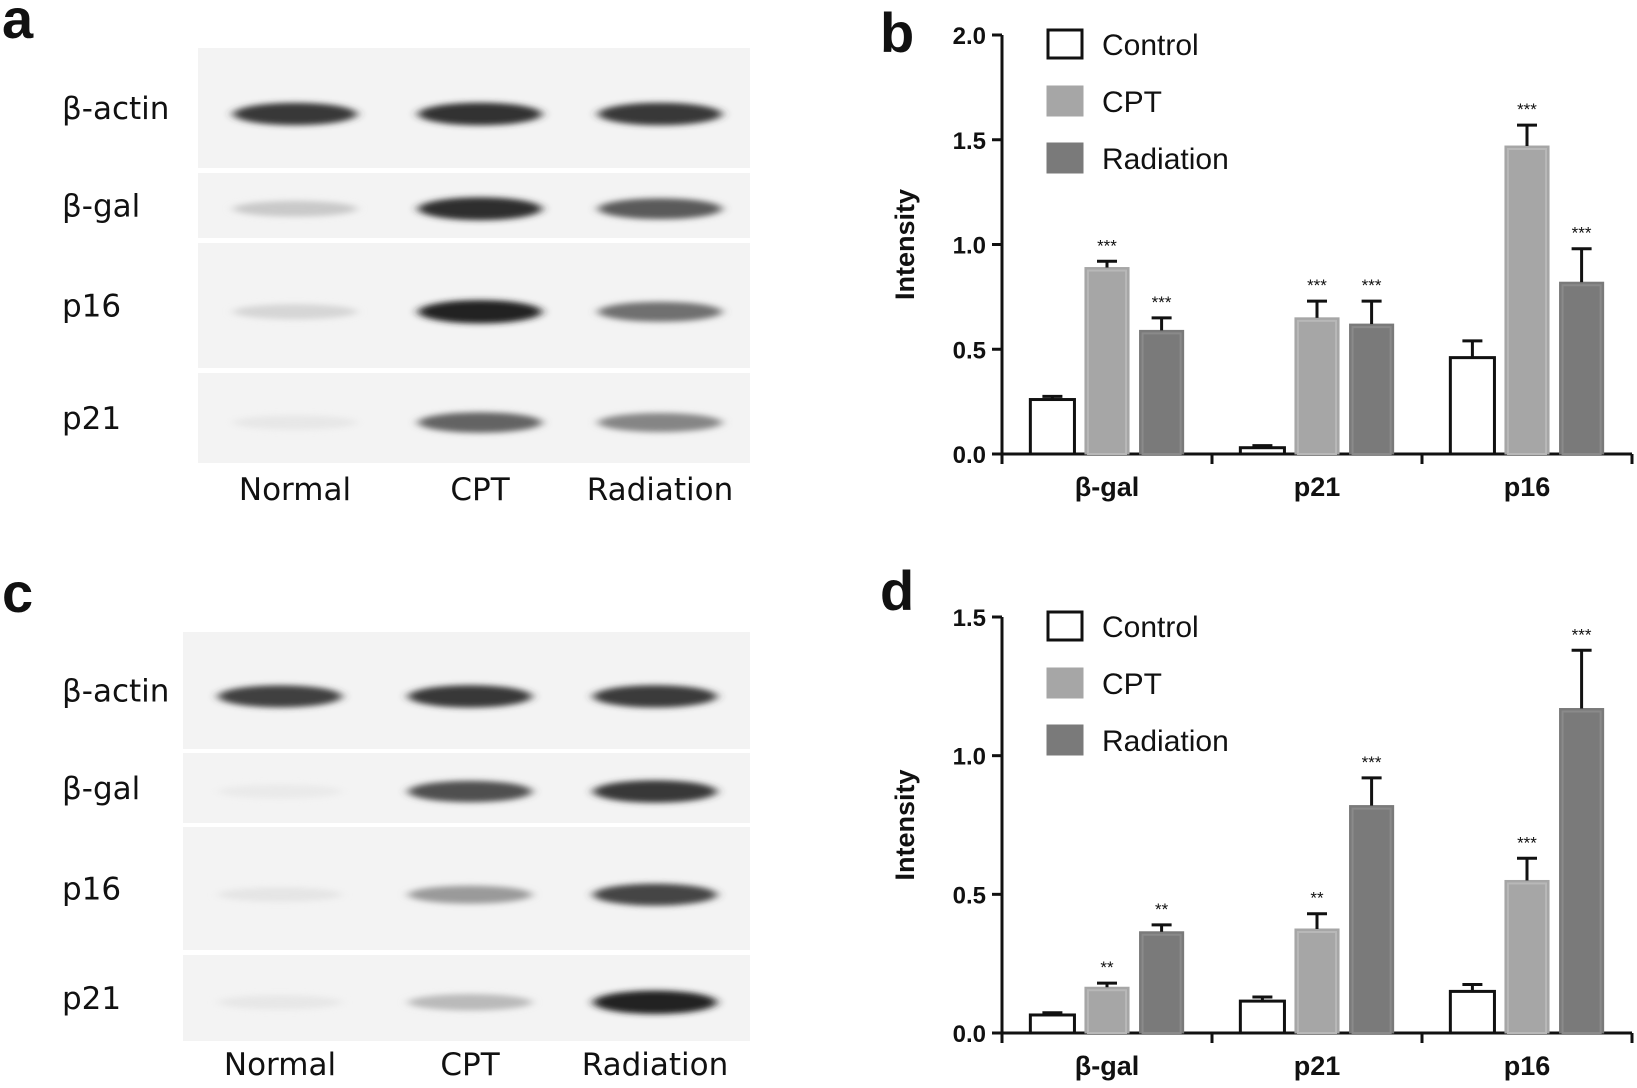  Describe the element at coordinates (969, 36) in the screenshot. I see `y-tick-label: 2.0` at that location.